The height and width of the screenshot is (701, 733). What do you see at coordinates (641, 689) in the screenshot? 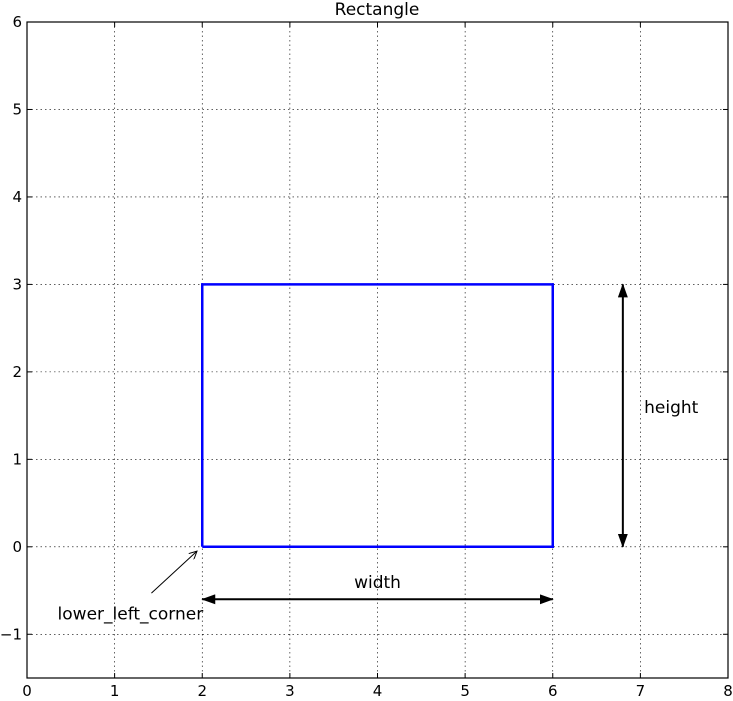
I see `x-tick-label: 7` at bounding box center [641, 689].